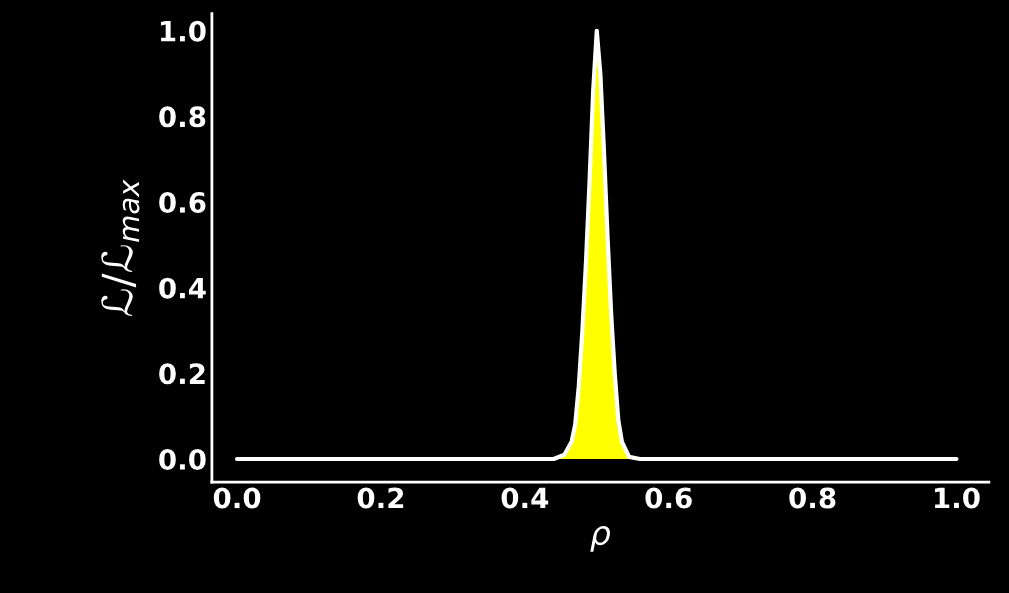 The width and height of the screenshot is (1009, 593). Describe the element at coordinates (237, 498) in the screenshot. I see `x-tick-label: 0.0` at that location.